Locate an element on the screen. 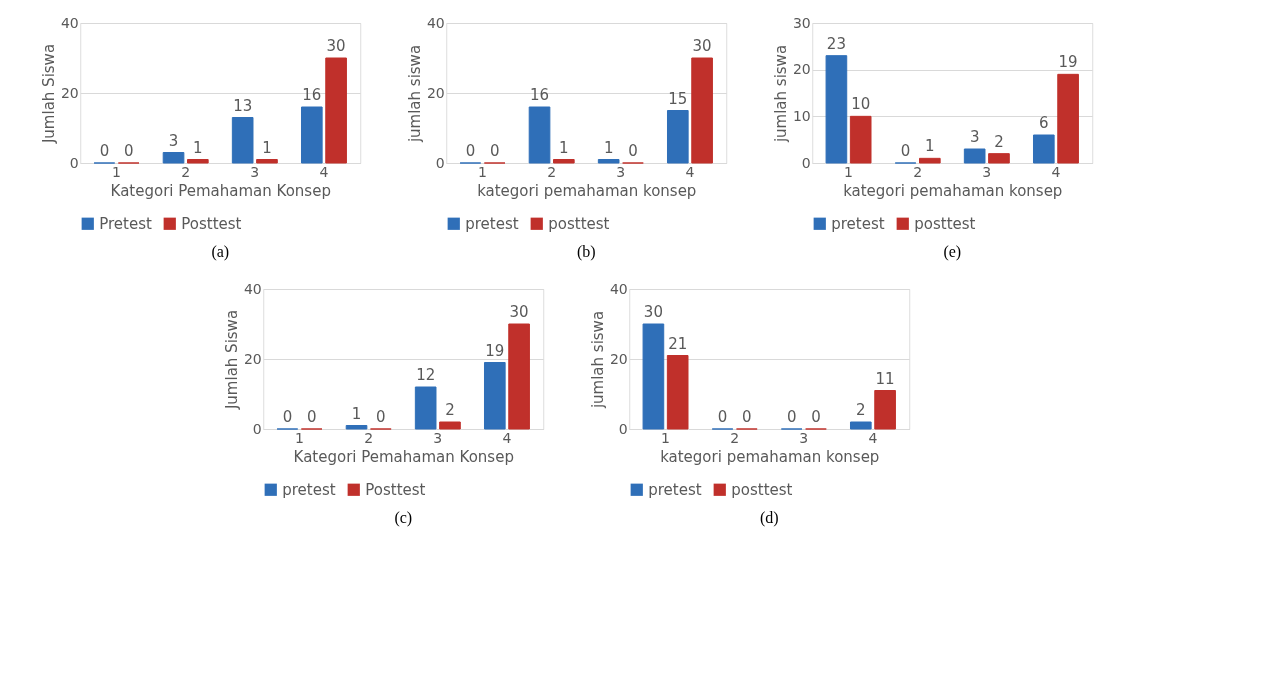  text: (a) is located at coordinates (220, 252).